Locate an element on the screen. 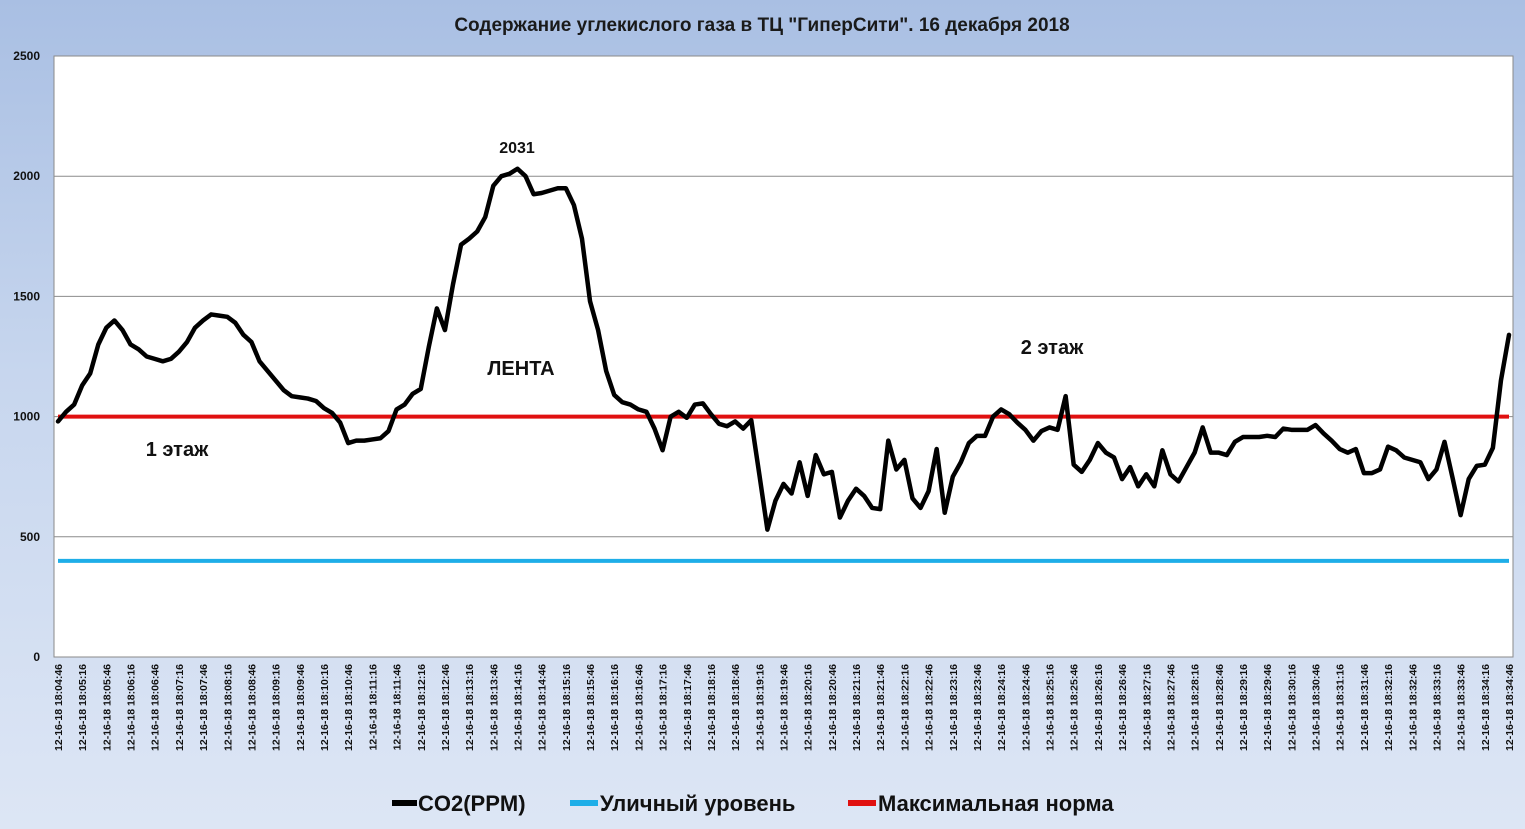  x-tick-label: 12-16-18 18:21:16 is located at coordinates (857, 707).